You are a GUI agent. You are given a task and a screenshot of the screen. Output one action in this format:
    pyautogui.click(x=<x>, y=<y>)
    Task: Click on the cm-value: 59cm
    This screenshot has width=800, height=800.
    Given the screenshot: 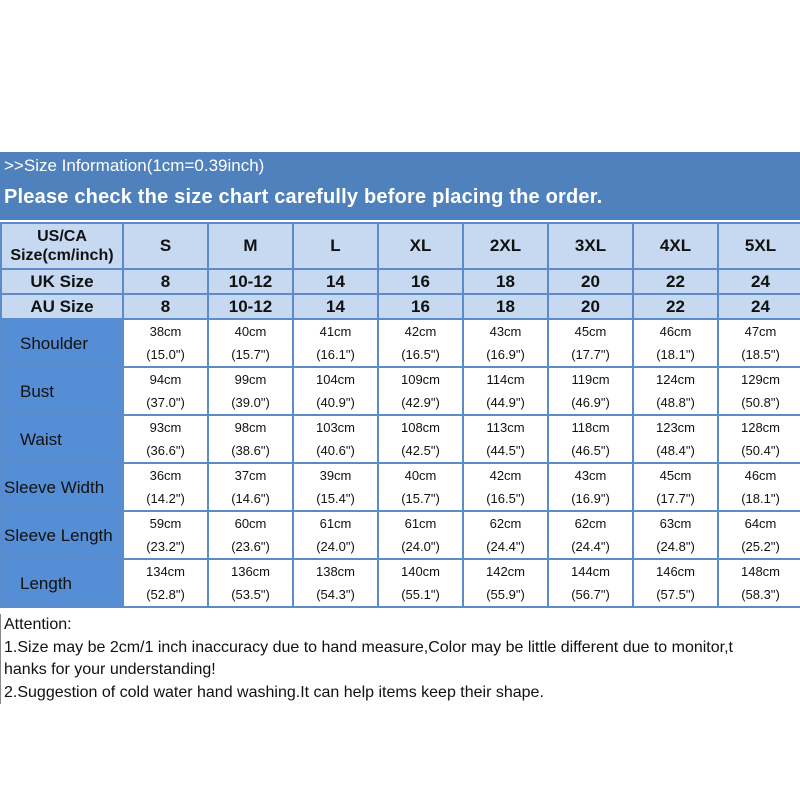 What is the action you would take?
    pyautogui.click(x=165, y=523)
    